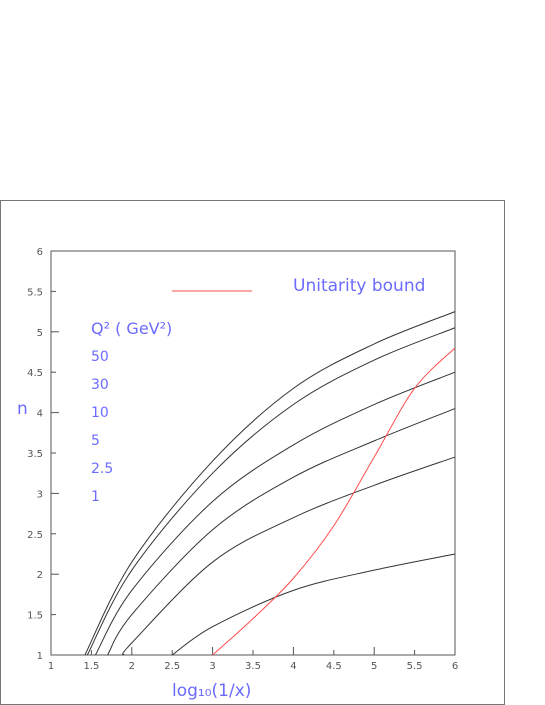 The width and height of the screenshot is (545, 705). What do you see at coordinates (100, 385) in the screenshot?
I see `legend-q2-value: 30` at bounding box center [100, 385].